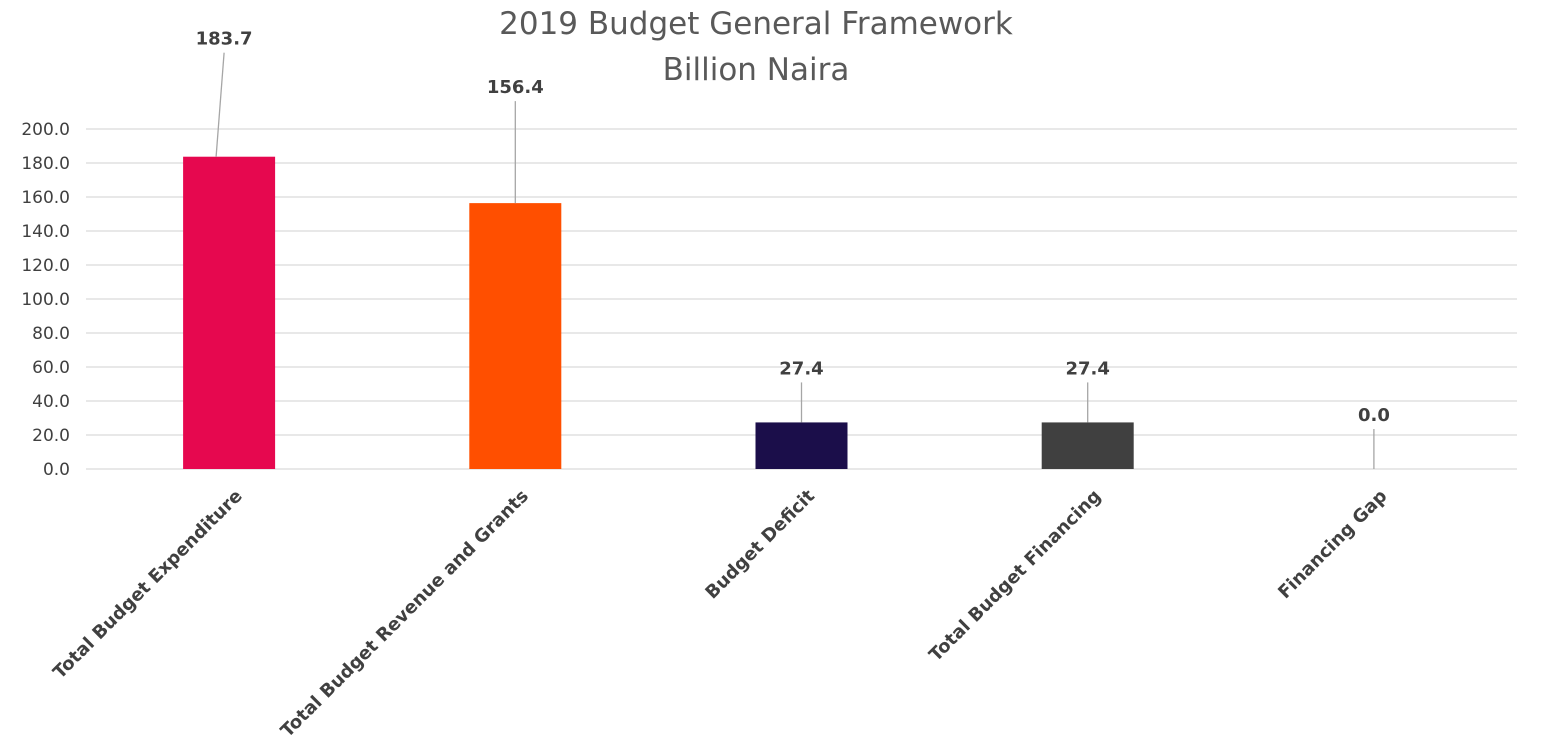 This screenshot has width=1545, height=746. I want to click on y-tick-label: 200.0, so click(45, 130).